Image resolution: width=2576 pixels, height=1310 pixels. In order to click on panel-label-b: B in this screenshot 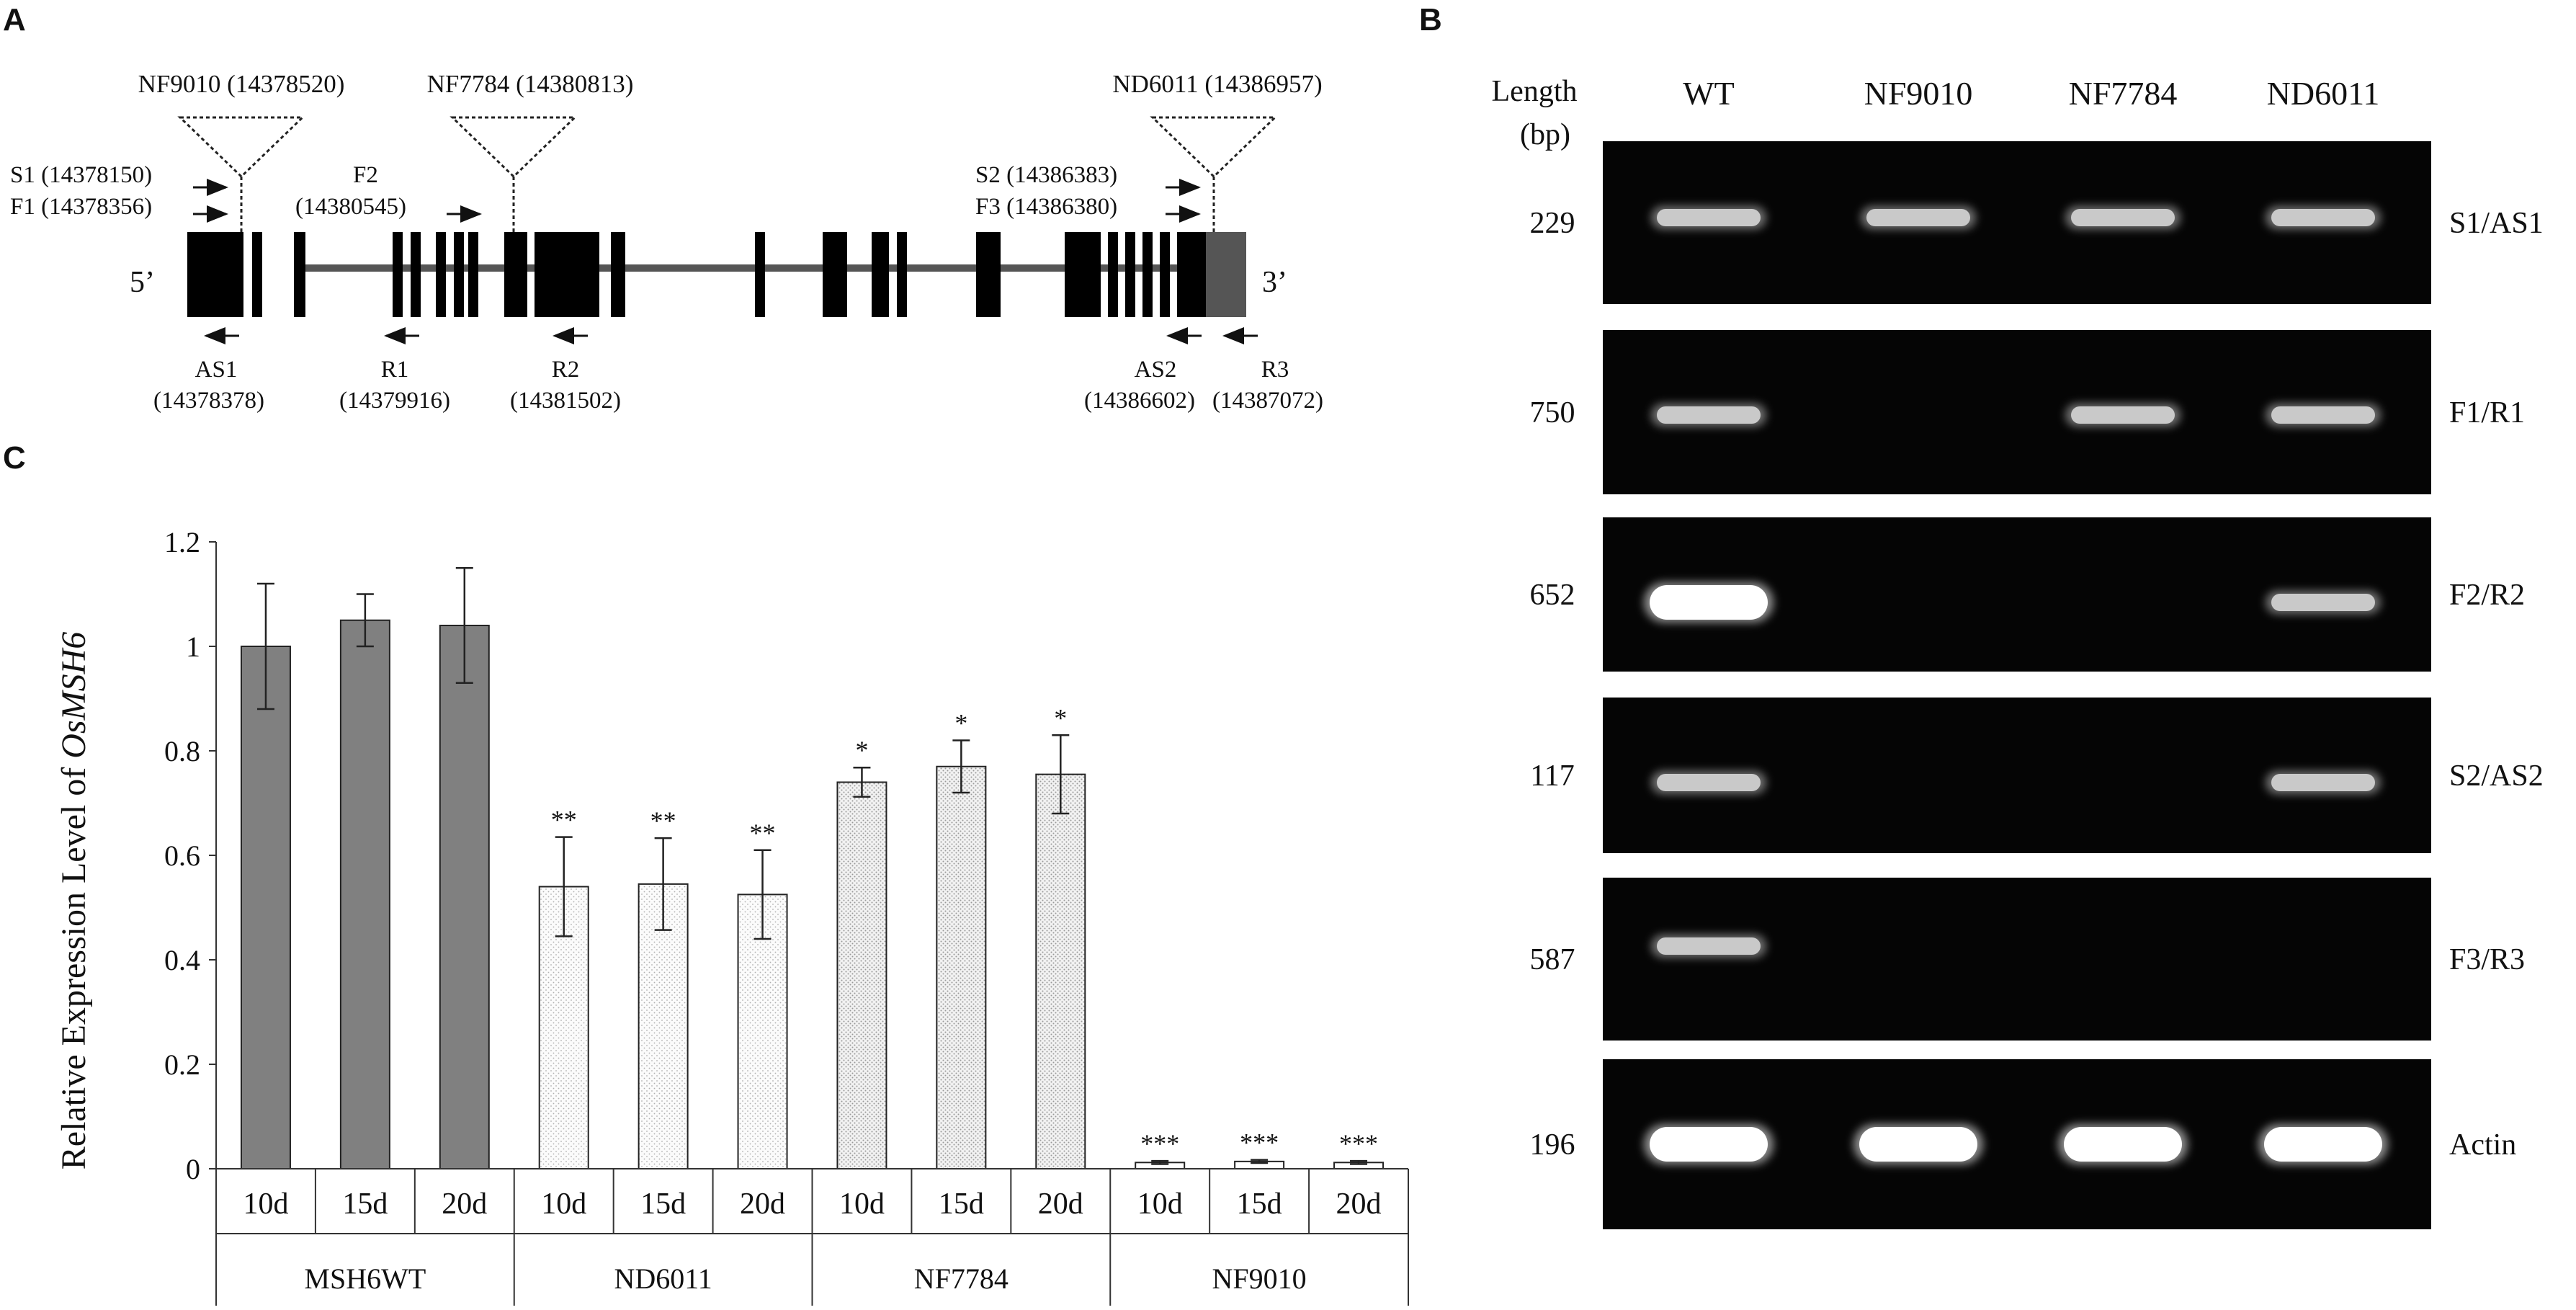, I will do `click(1430, 19)`.